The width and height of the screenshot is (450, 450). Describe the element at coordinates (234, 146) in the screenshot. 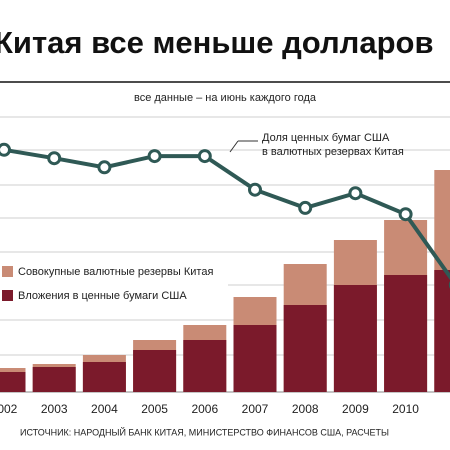

I see `annotation-leader` at that location.